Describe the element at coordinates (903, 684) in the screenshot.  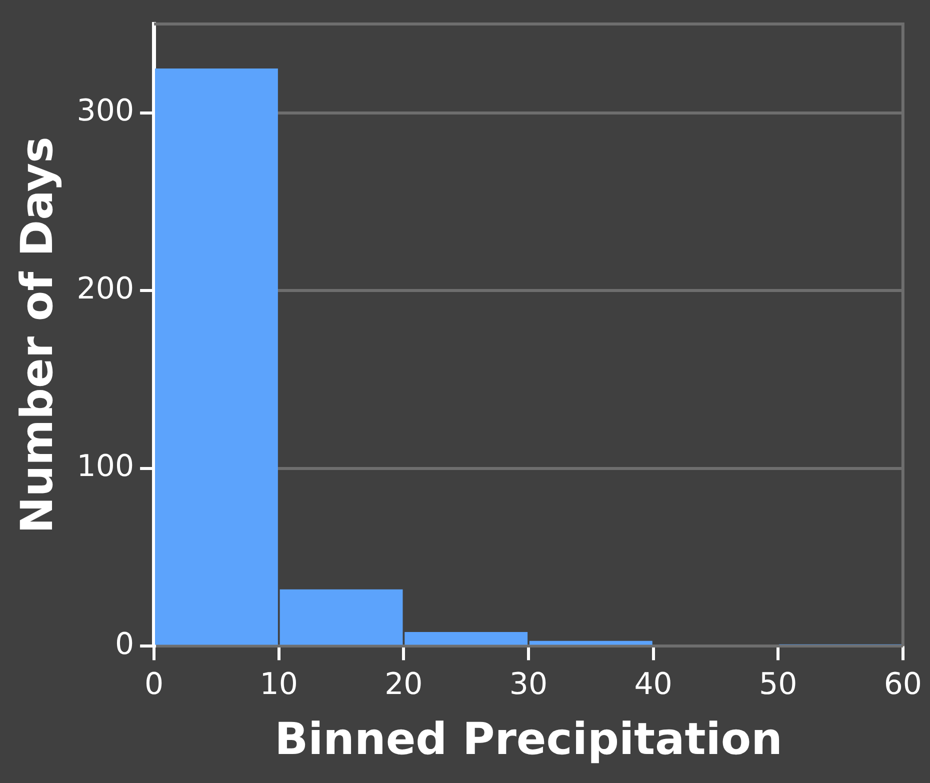
I see `x-tick-label: 60` at that location.